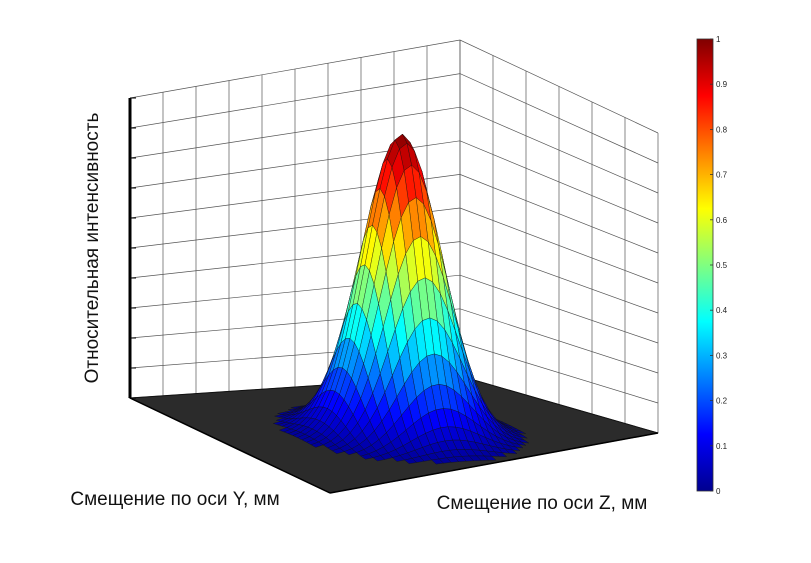  What do you see at coordinates (722, 310) in the screenshot?
I see `colorbar-tick-label: 0.4` at bounding box center [722, 310].